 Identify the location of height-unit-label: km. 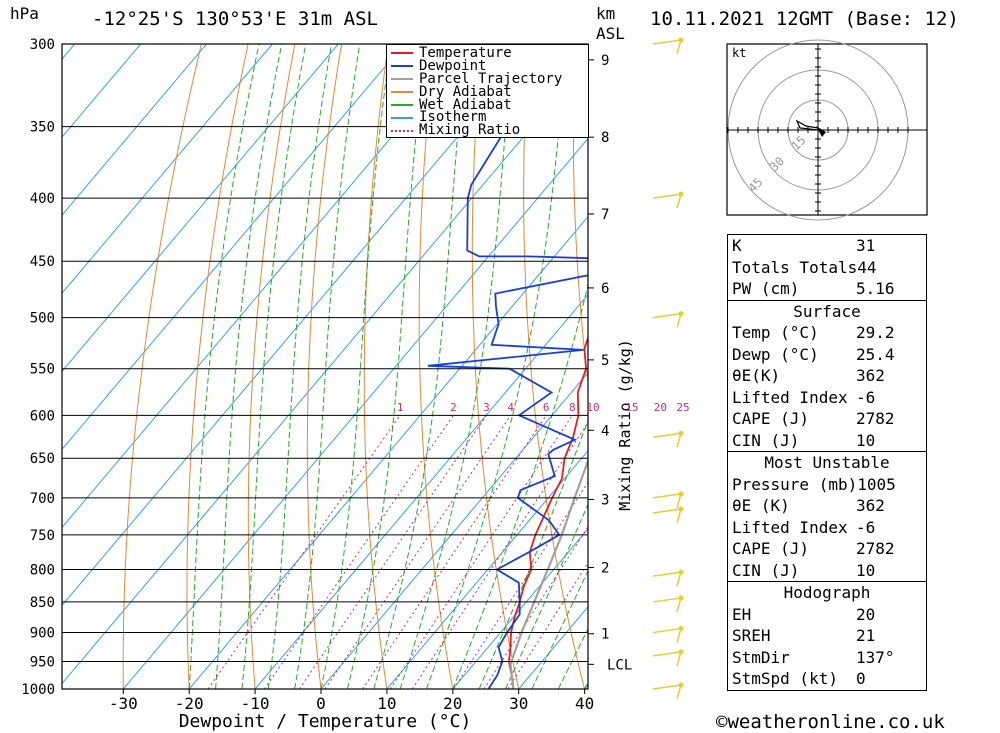
(606, 13).